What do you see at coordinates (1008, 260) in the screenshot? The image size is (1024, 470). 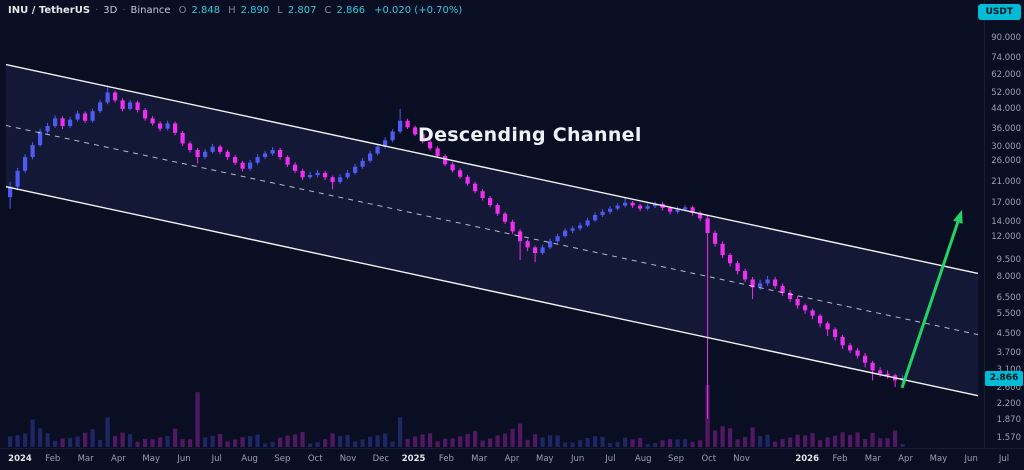 I see `price-tick-label: 9.500` at bounding box center [1008, 260].